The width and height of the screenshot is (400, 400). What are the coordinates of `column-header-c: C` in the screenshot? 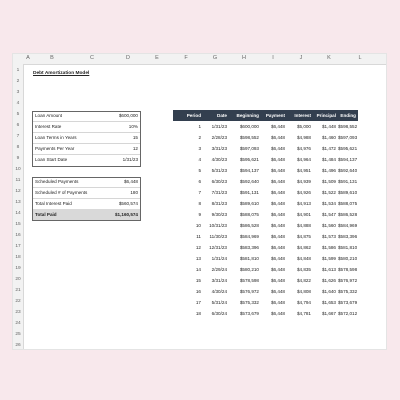 It's located at (92, 58).